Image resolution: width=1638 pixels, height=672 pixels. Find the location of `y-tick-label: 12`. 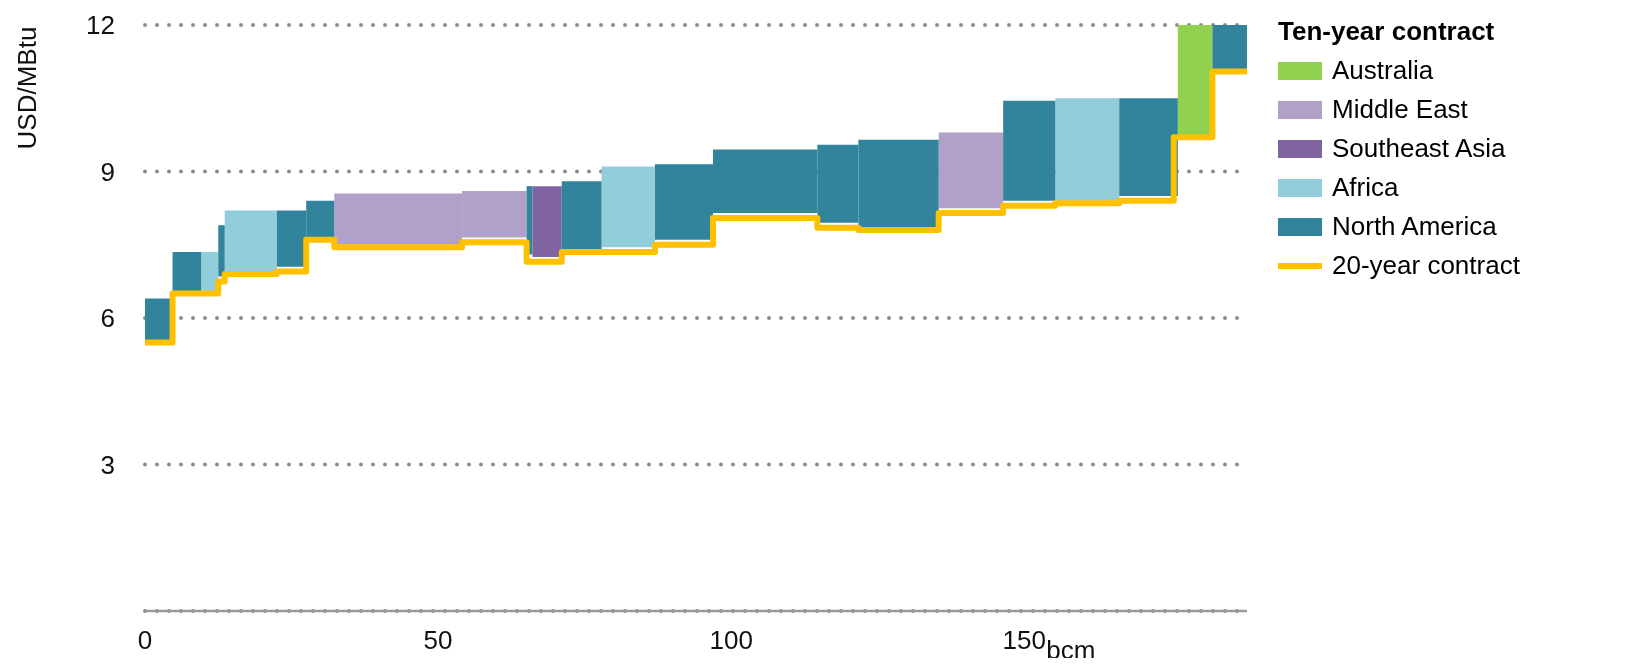

y-tick-label: 12 is located at coordinates (100, 25).